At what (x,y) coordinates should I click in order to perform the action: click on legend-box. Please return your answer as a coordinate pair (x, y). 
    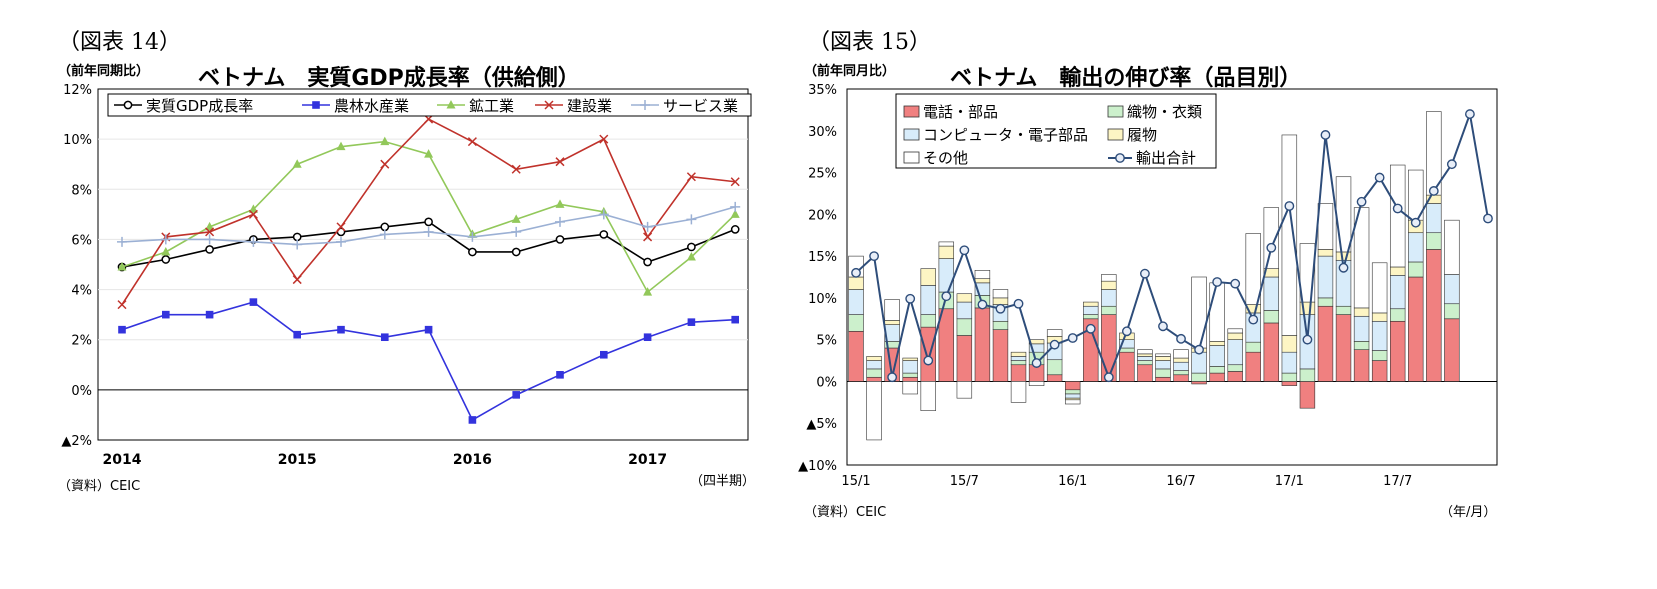
    Looking at the image, I should click on (1056, 131).